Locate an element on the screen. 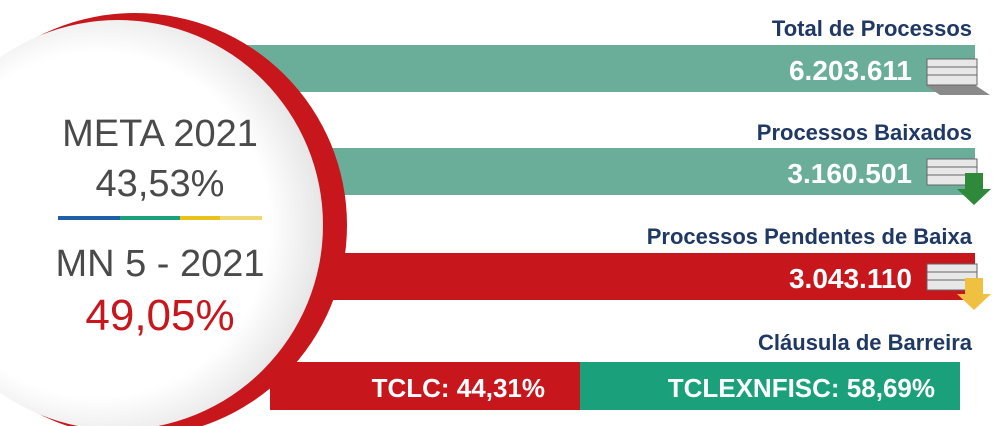 The width and height of the screenshot is (995, 426). meta-label: META 2021 is located at coordinates (160, 134).